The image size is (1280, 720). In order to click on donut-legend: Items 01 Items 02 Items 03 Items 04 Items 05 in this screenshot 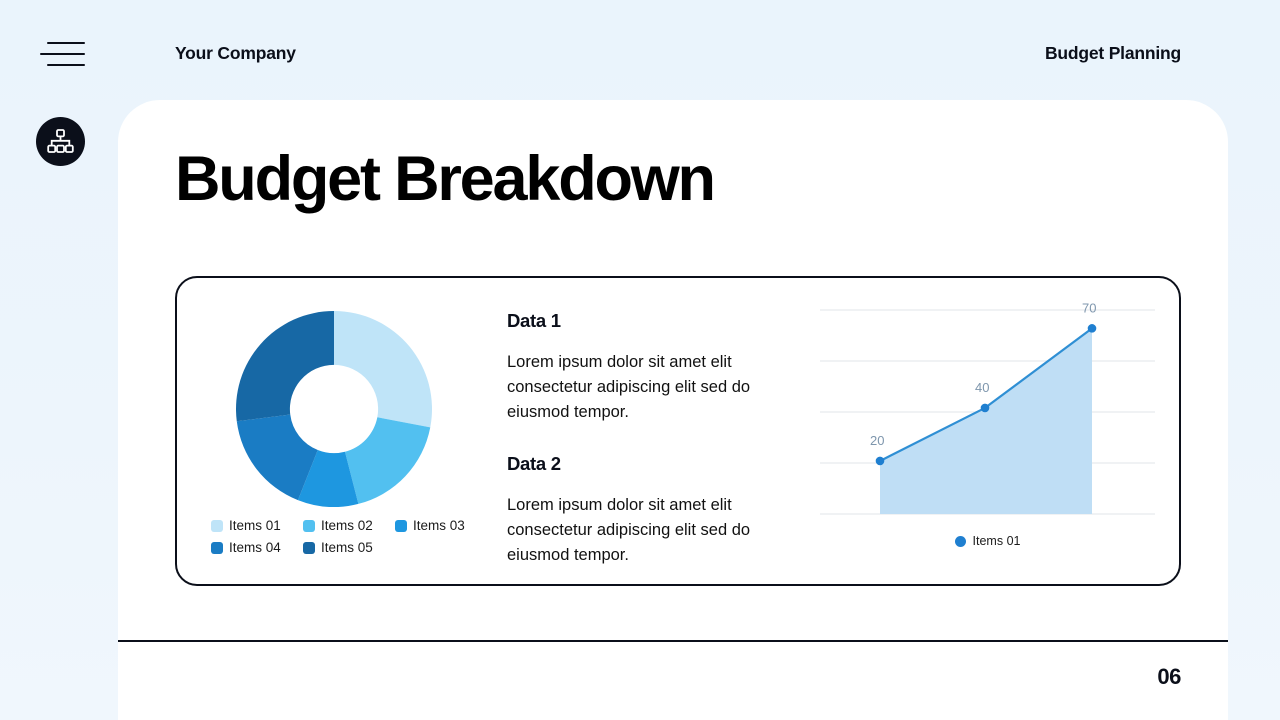, I will do `click(356, 536)`.